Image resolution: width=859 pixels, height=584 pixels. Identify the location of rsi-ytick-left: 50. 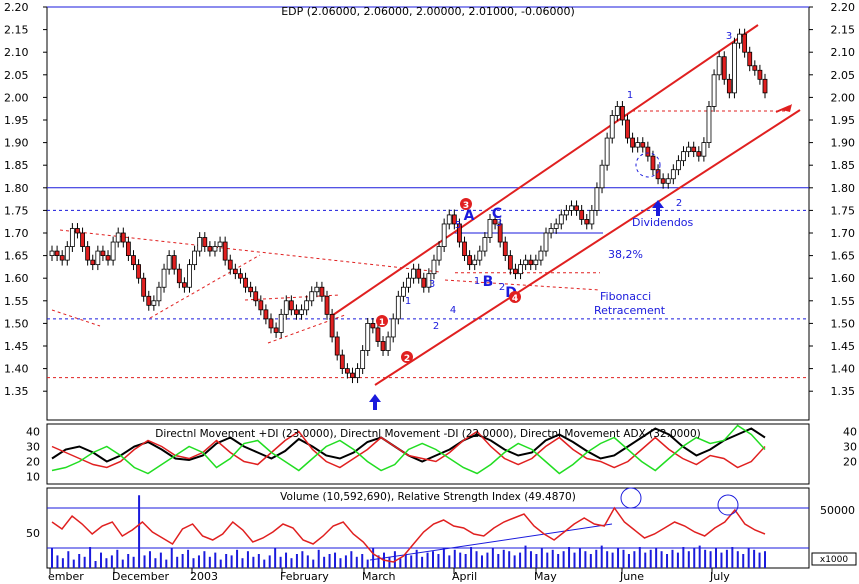
(33, 533).